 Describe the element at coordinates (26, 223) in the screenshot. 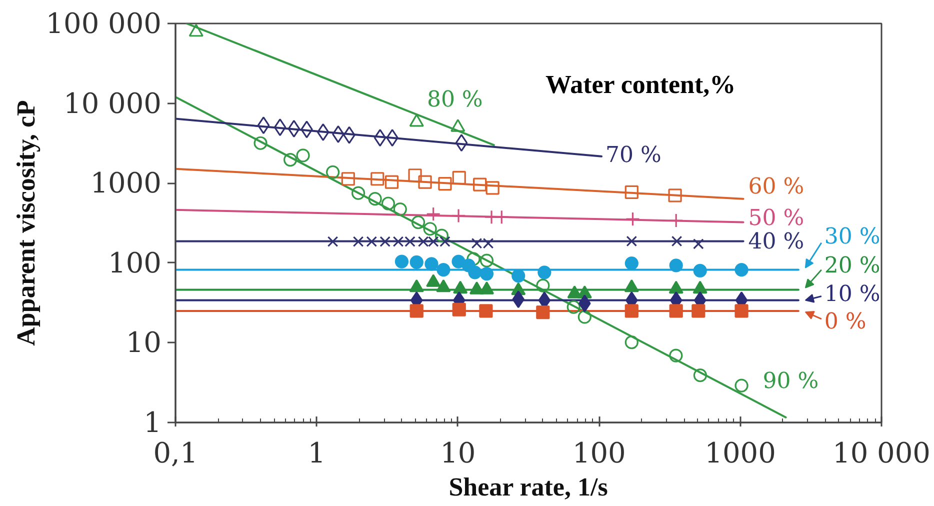

I see `y-axis-title: Apparent viscosity, cP` at that location.